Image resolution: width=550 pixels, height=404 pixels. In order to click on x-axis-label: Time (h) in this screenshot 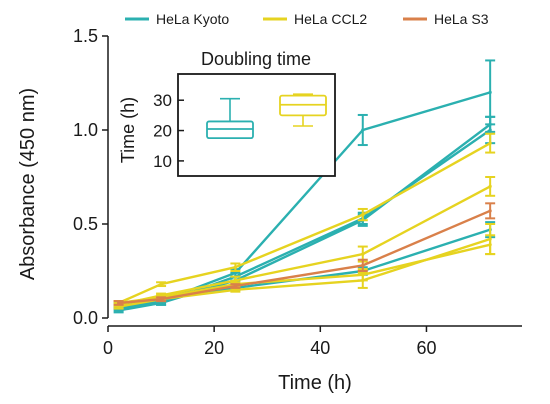, I will do `click(315, 383)`.